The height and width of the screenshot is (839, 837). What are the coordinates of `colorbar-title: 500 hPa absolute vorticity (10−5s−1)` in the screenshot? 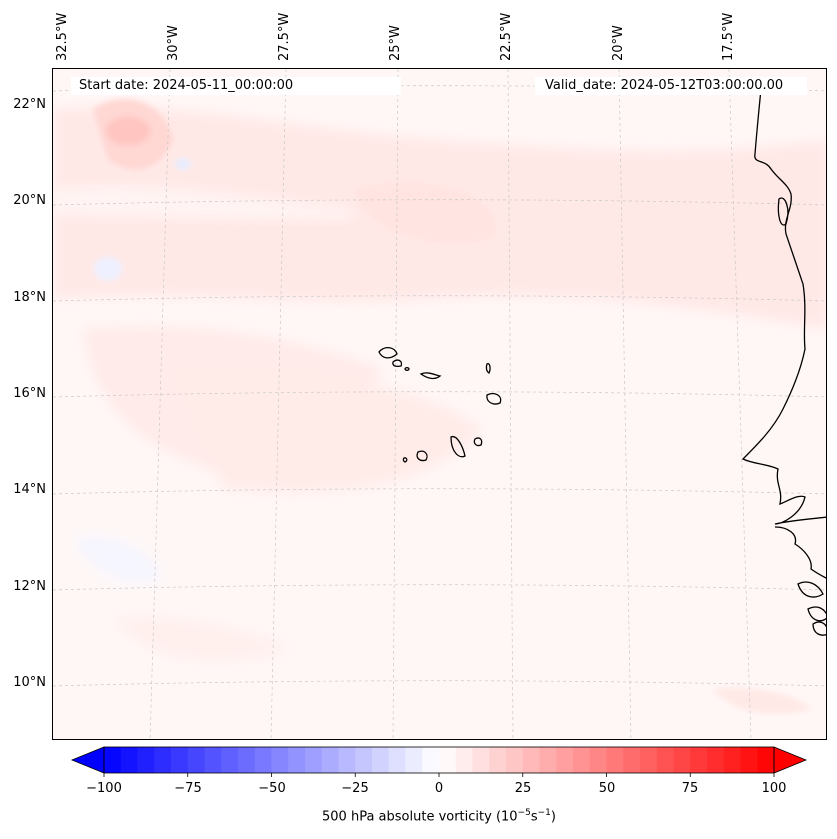 It's located at (439, 816).